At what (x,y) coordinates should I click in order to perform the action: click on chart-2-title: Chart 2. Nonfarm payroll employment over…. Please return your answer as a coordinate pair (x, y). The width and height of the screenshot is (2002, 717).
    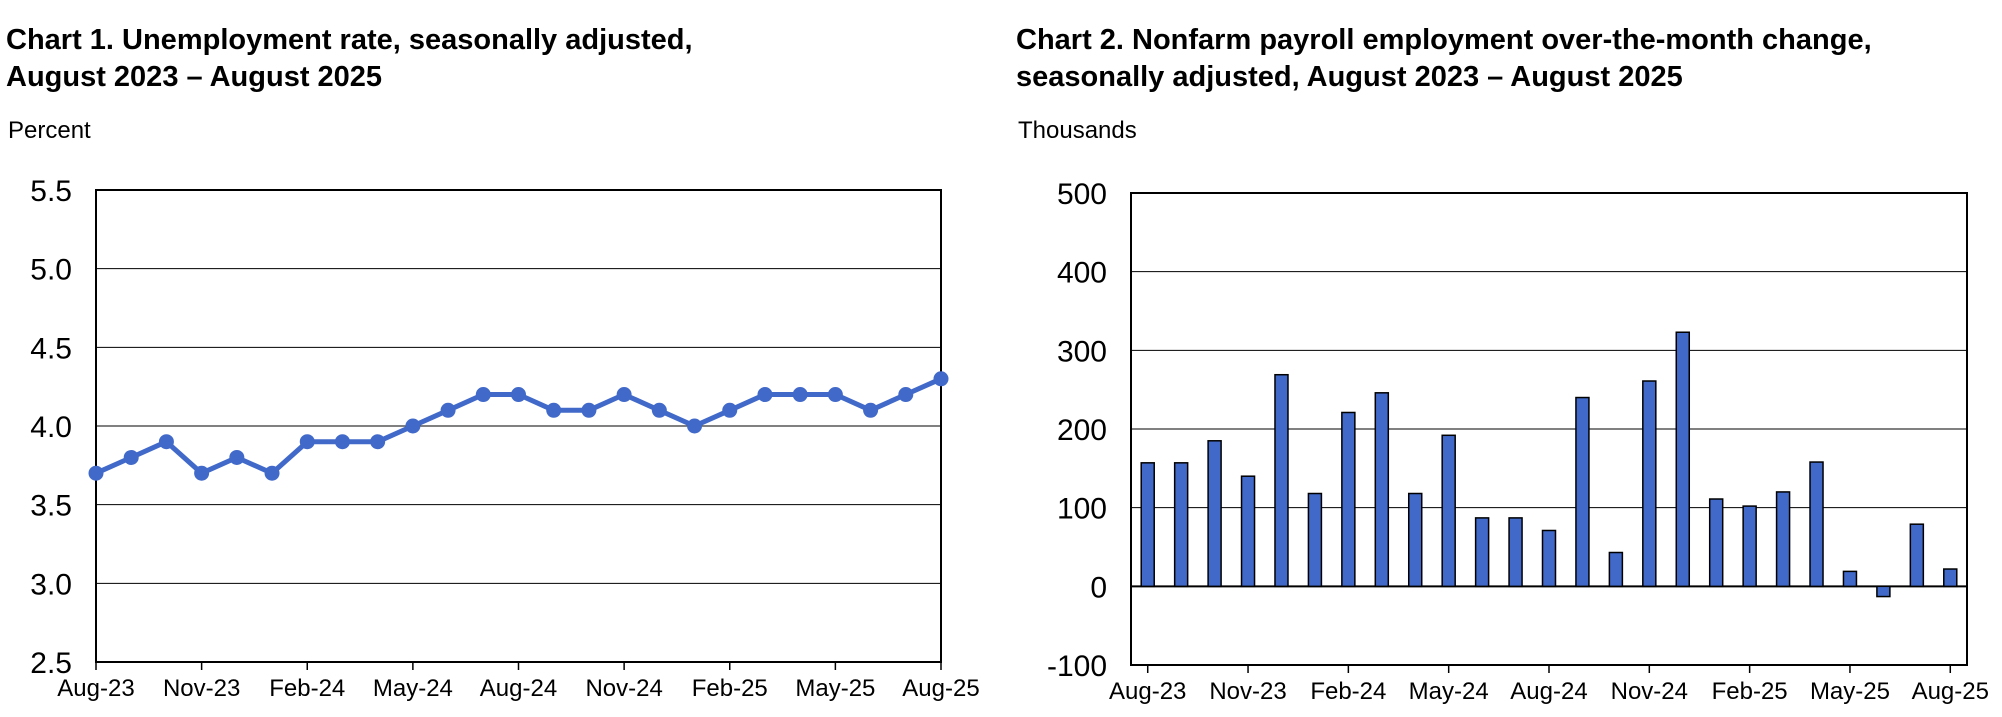
    Looking at the image, I should click on (1444, 58).